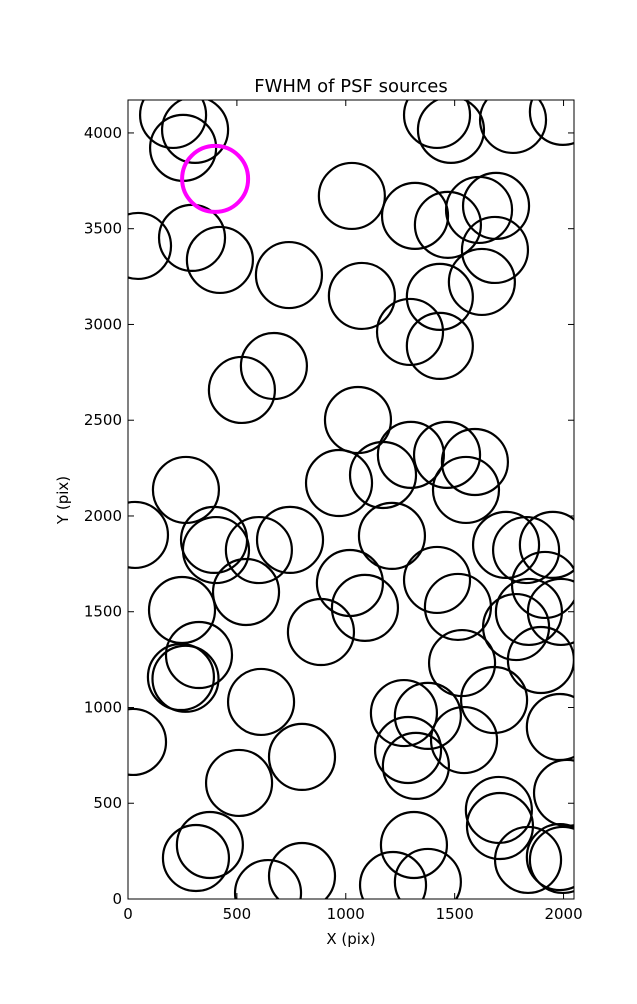 The image size is (637, 1004). What do you see at coordinates (107, 803) in the screenshot?
I see `y-tick-label: 500` at bounding box center [107, 803].